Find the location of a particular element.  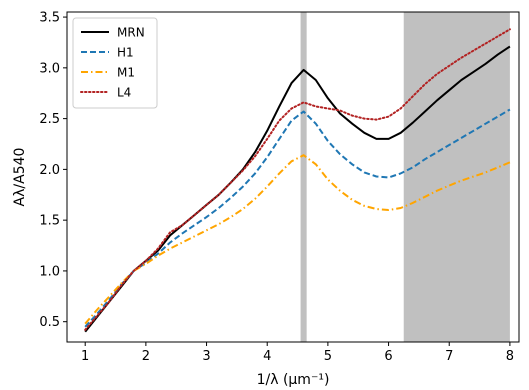

legend-label-l4: L4 is located at coordinates (124, 93).